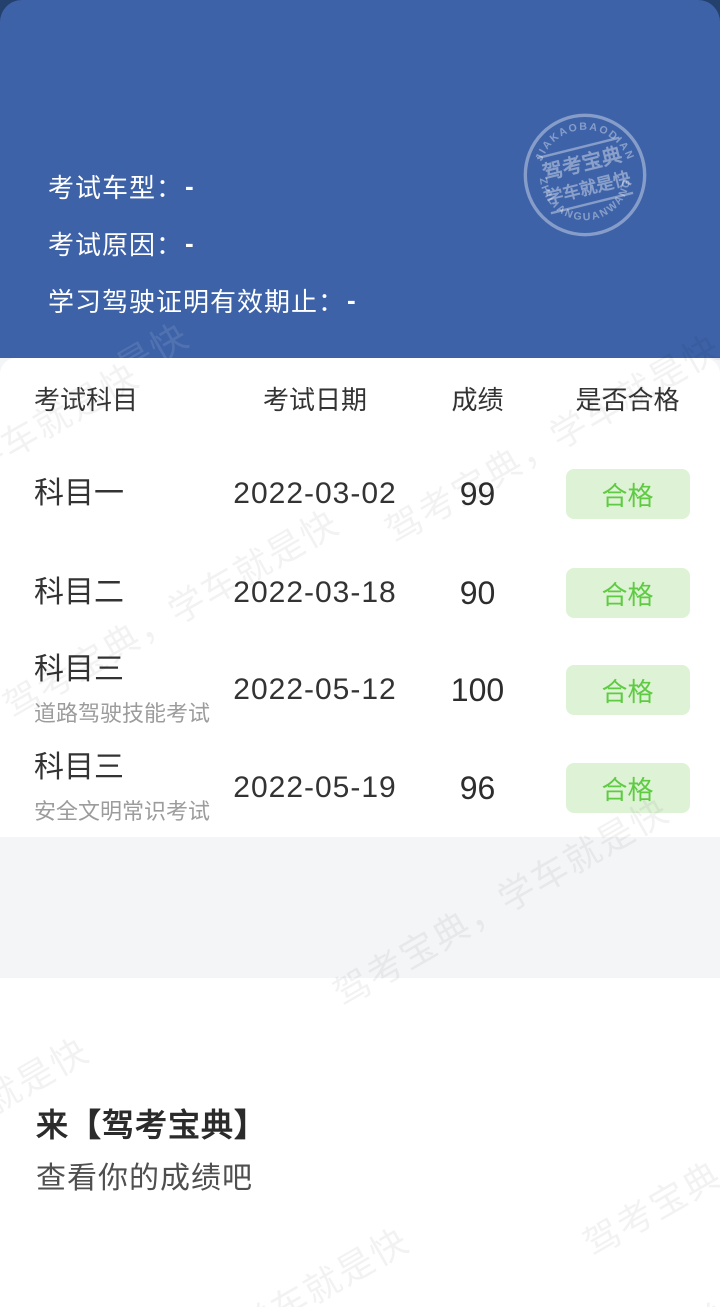 The width and height of the screenshot is (720, 1307). I want to click on stamp-ring, so click(585, 175).